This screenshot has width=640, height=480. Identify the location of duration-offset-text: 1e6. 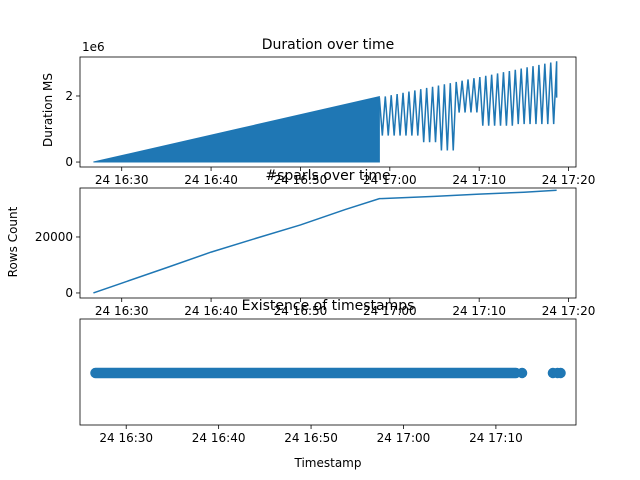
(93, 47).